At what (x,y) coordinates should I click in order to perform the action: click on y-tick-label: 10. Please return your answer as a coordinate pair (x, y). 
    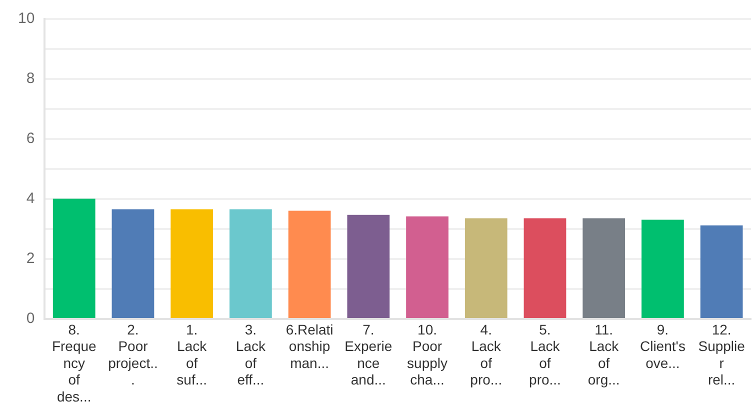
    Looking at the image, I should click on (26, 19).